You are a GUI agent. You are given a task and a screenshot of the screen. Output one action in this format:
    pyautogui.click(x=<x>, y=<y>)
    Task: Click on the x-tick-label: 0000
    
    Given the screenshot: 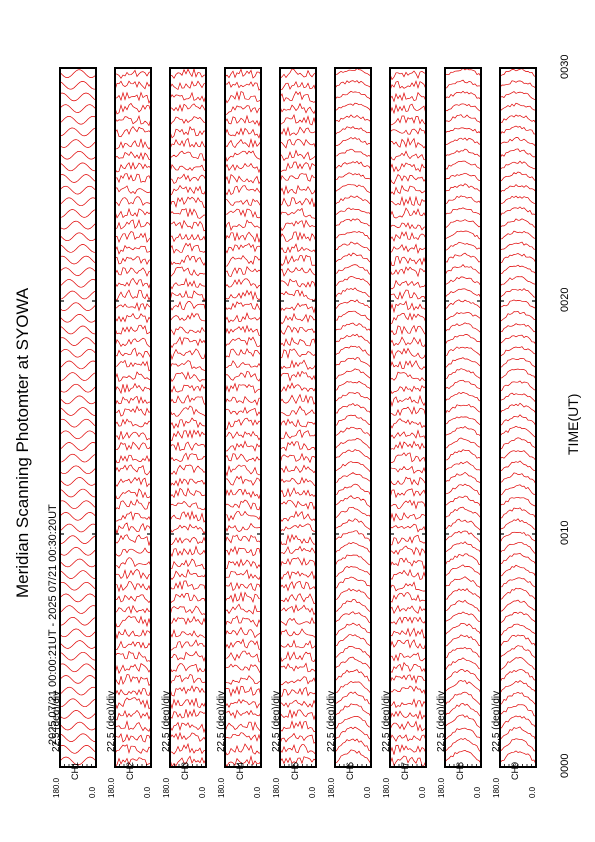 What is the action you would take?
    pyautogui.click(x=565, y=766)
    